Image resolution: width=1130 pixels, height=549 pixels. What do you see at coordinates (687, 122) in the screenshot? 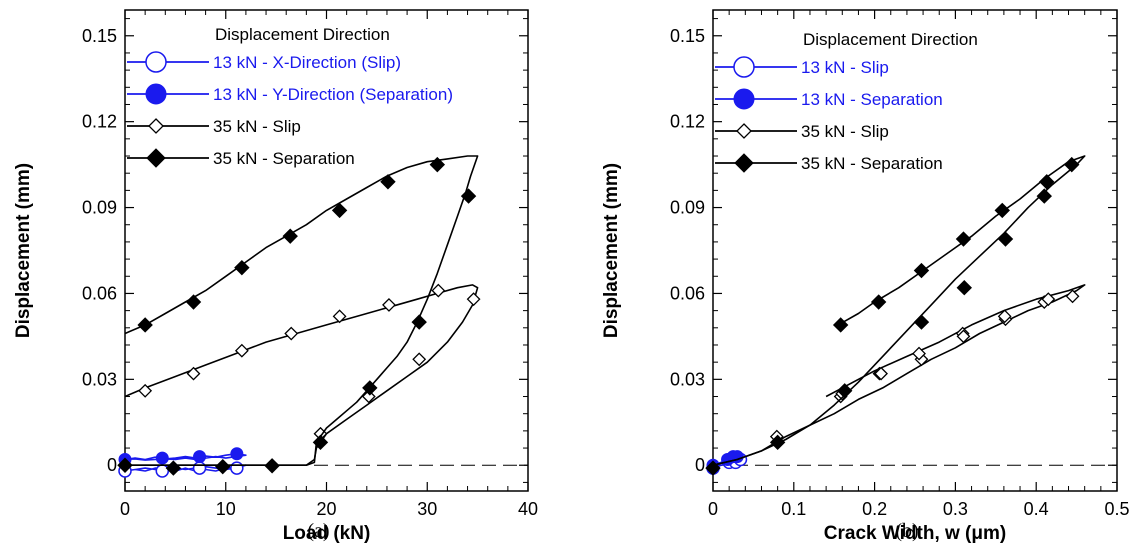
I see `y-tick-label: 0.12` at bounding box center [687, 122].